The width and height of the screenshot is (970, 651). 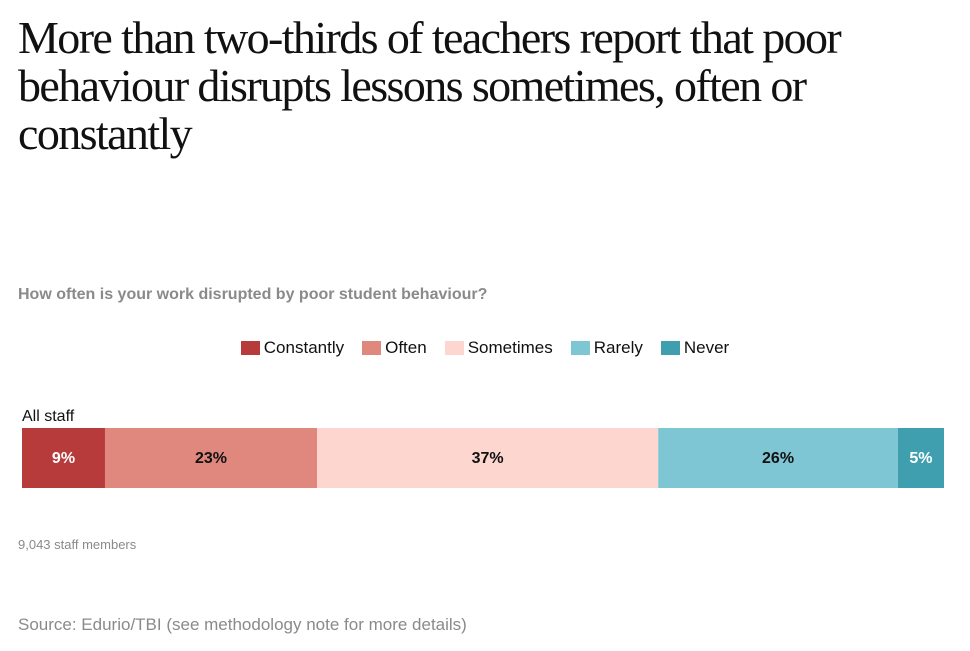 I want to click on legend-item: Never, so click(x=695, y=348).